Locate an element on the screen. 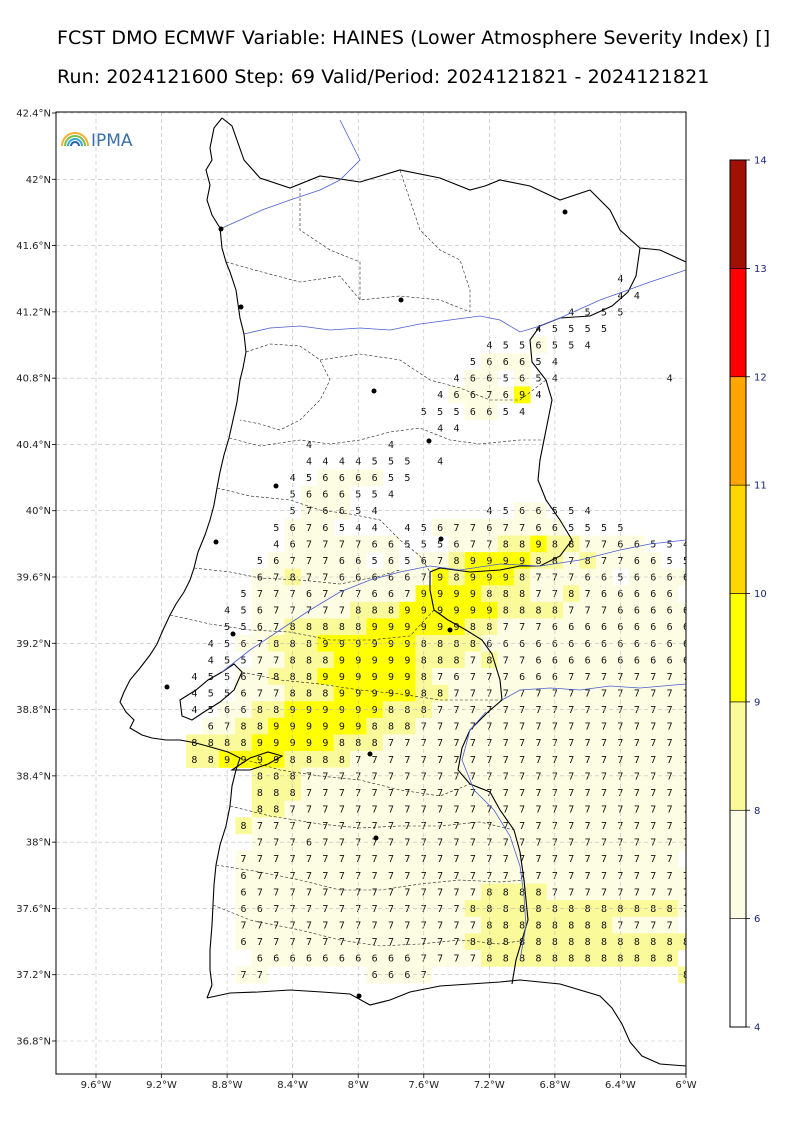 Image resolution: width=800 pixels, height=1131 pixels. lat-tick-label: 41.6°N is located at coordinates (33, 246).